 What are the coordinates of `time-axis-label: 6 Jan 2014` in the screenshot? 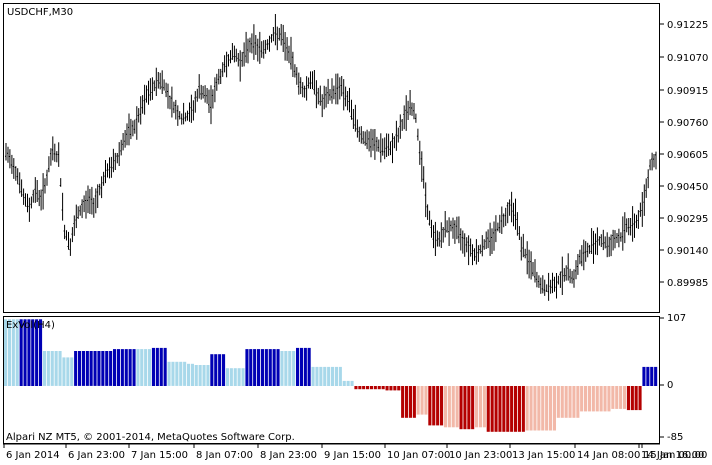 It's located at (33, 455).